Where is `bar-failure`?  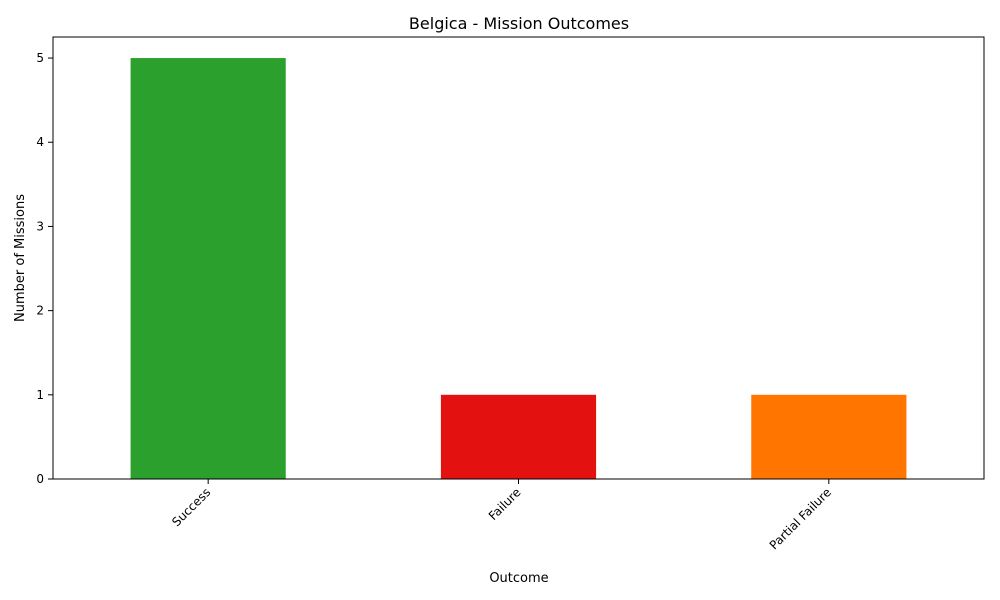
bar-failure is located at coordinates (518, 436).